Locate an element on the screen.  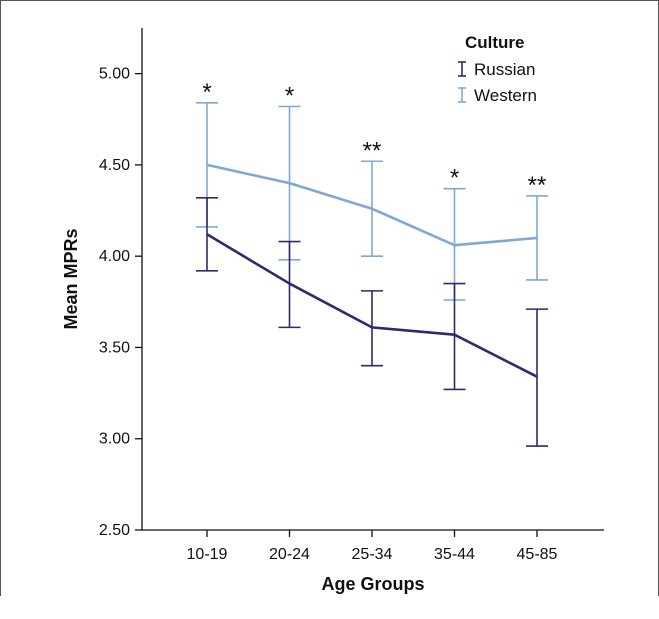
x-tick-label: 25-34 is located at coordinates (372, 554).